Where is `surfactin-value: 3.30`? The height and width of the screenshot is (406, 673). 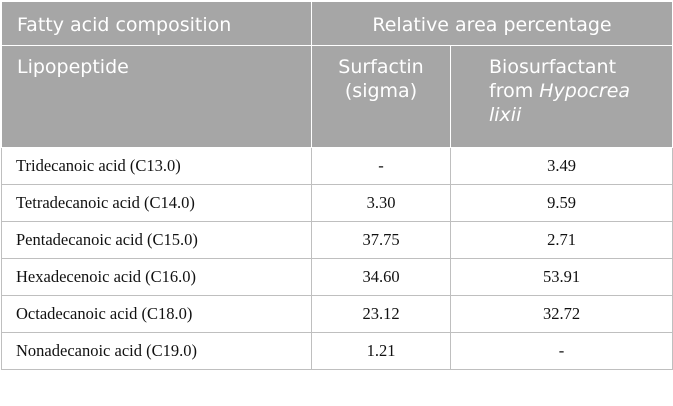 surfactin-value: 3.30 is located at coordinates (381, 203).